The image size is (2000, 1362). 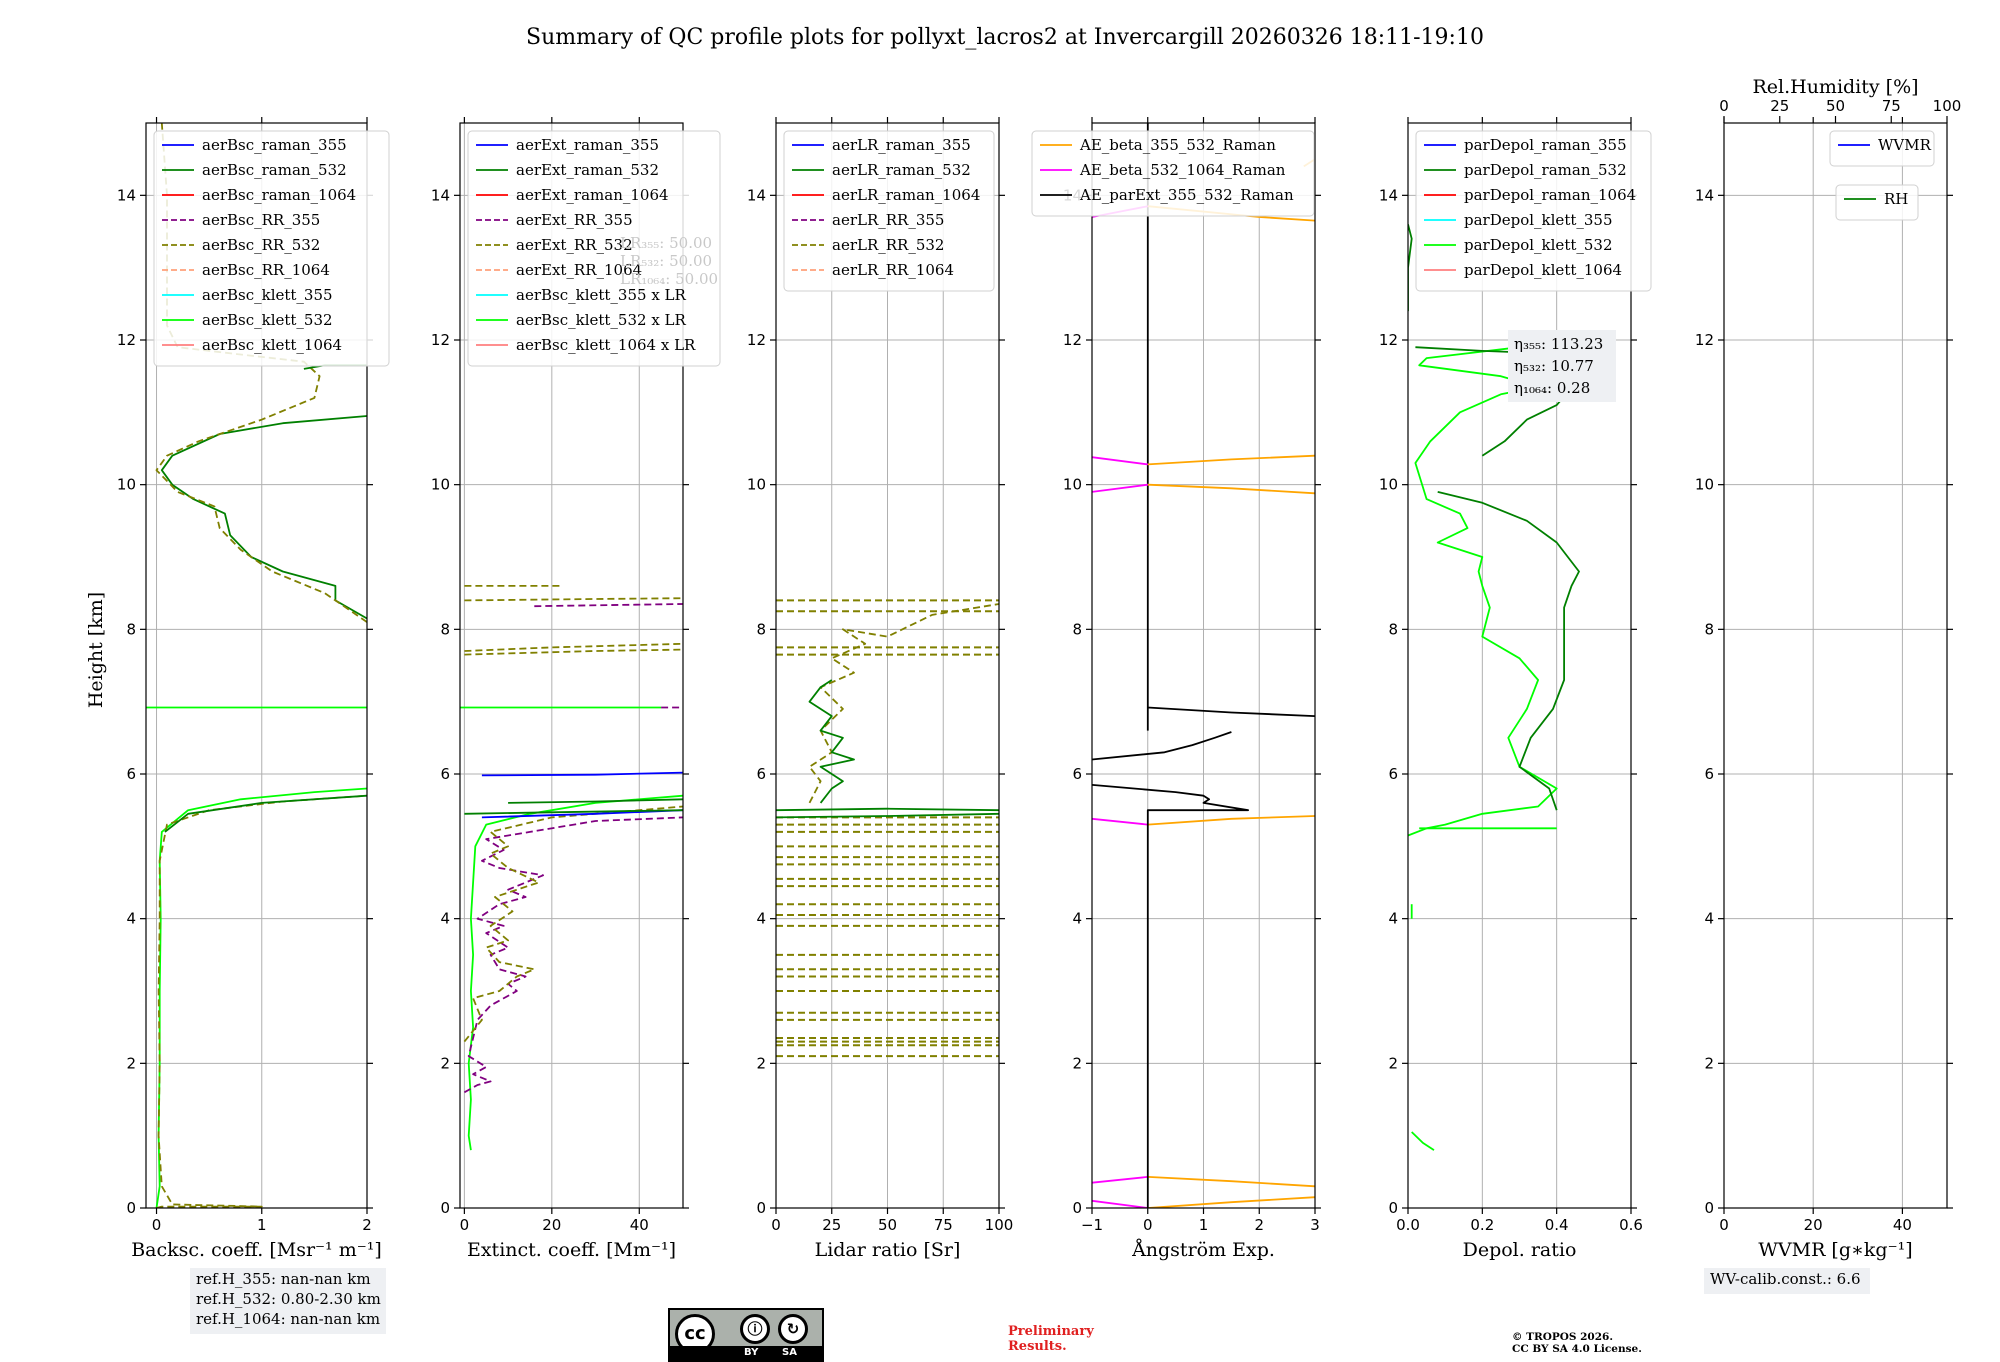 I want to click on grid, so click(x=1203, y=666).